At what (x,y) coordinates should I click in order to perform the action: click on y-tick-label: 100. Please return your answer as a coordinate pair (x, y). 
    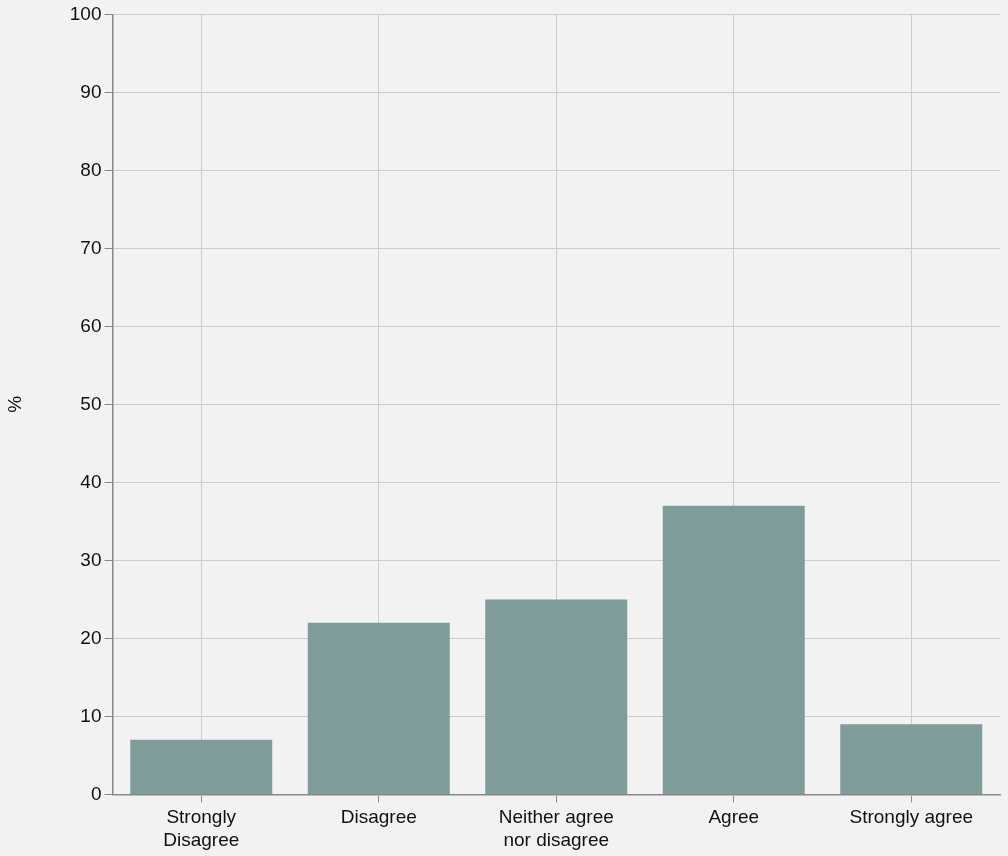
    Looking at the image, I should click on (85, 13).